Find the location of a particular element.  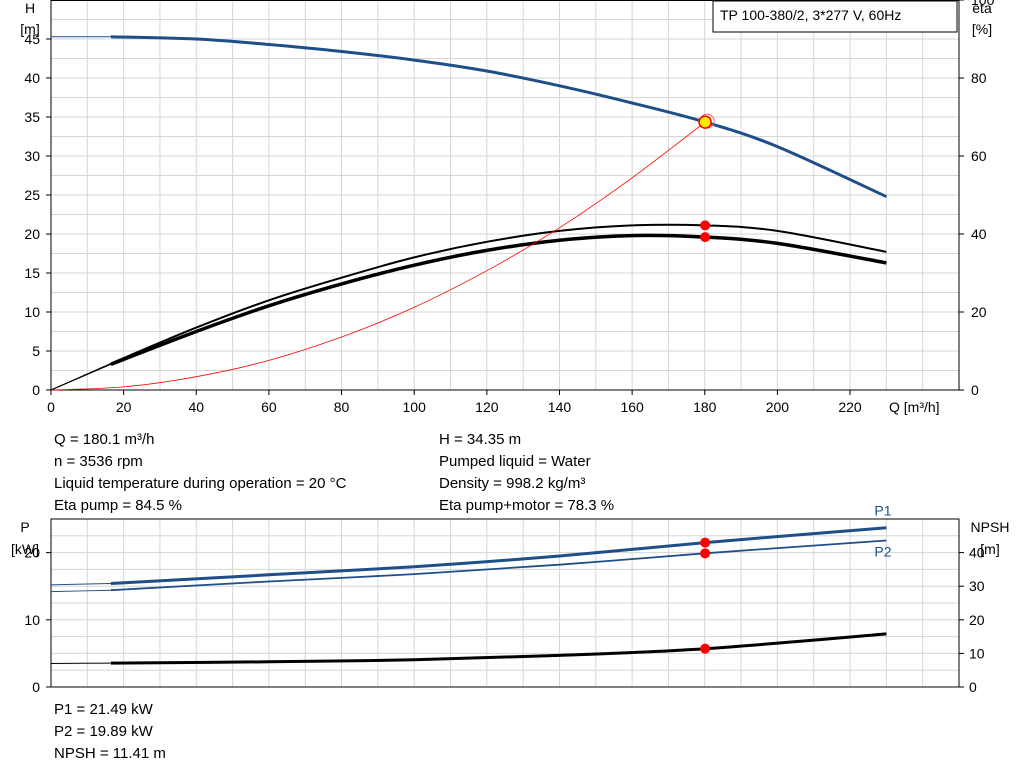

chart-title-box is located at coordinates (835, 16).